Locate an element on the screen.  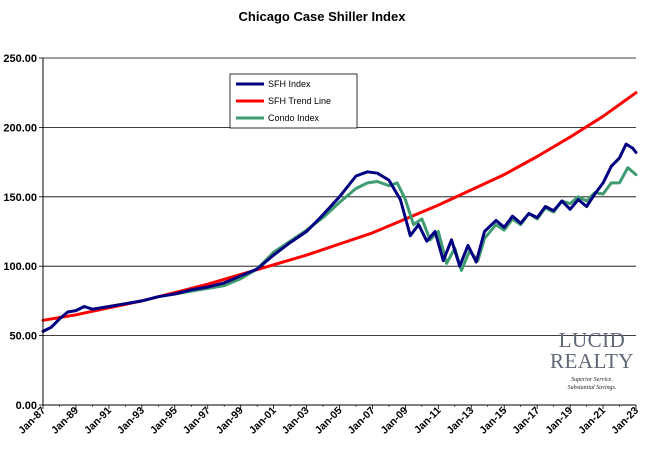
x-tick-label: Jan-13 is located at coordinates (460, 421).